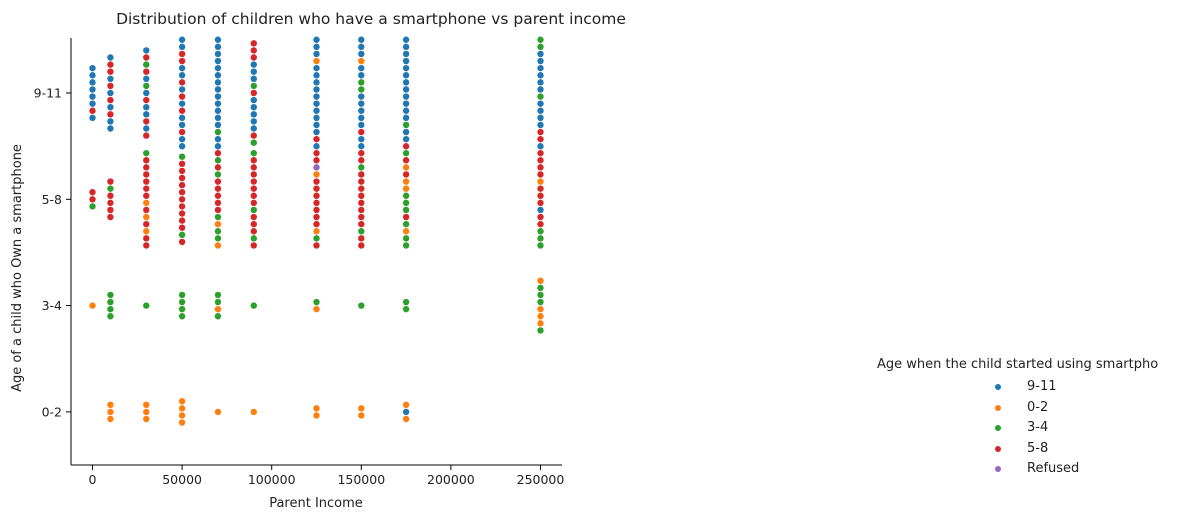  What do you see at coordinates (316, 503) in the screenshot?
I see `x-axis-label: Parent Income` at bounding box center [316, 503].